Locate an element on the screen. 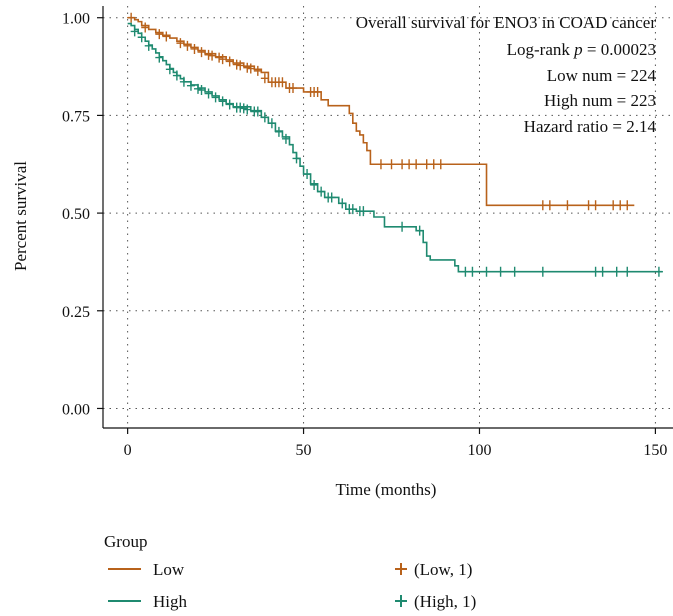 This screenshot has height=616, width=673. y-tick-label: 0.50 is located at coordinates (76, 214).